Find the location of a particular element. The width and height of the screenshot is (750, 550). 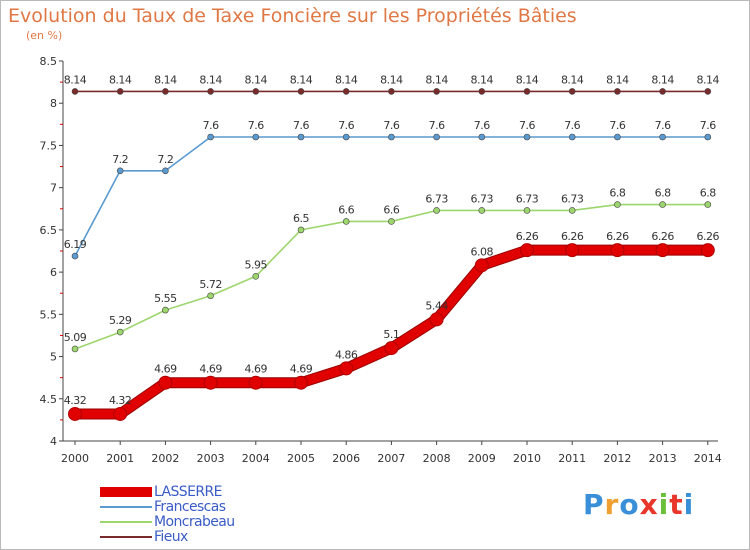

data-label: 6.73 is located at coordinates (527, 198).